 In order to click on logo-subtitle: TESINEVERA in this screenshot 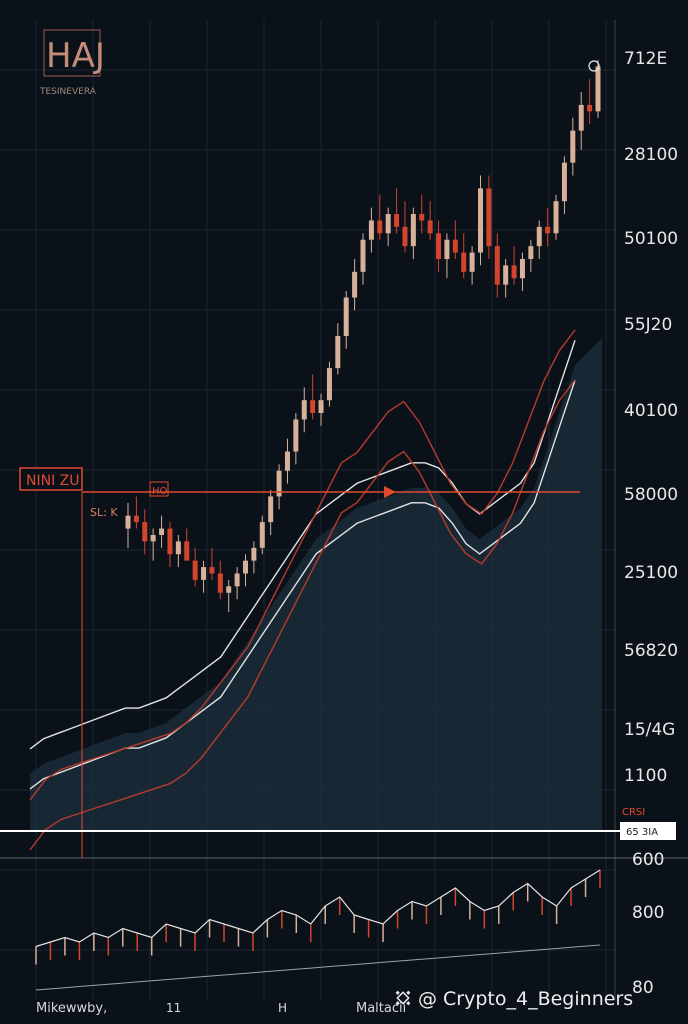, I will do `click(68, 92)`.